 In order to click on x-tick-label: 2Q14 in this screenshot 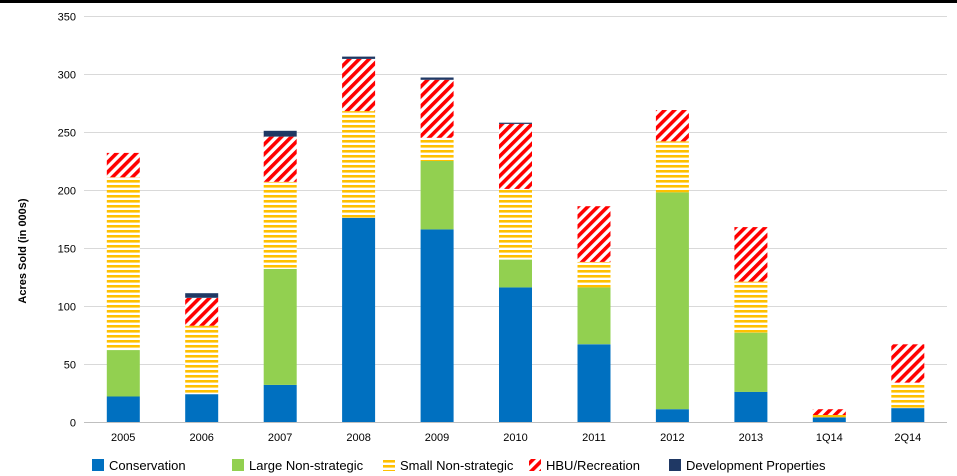, I will do `click(907, 438)`.